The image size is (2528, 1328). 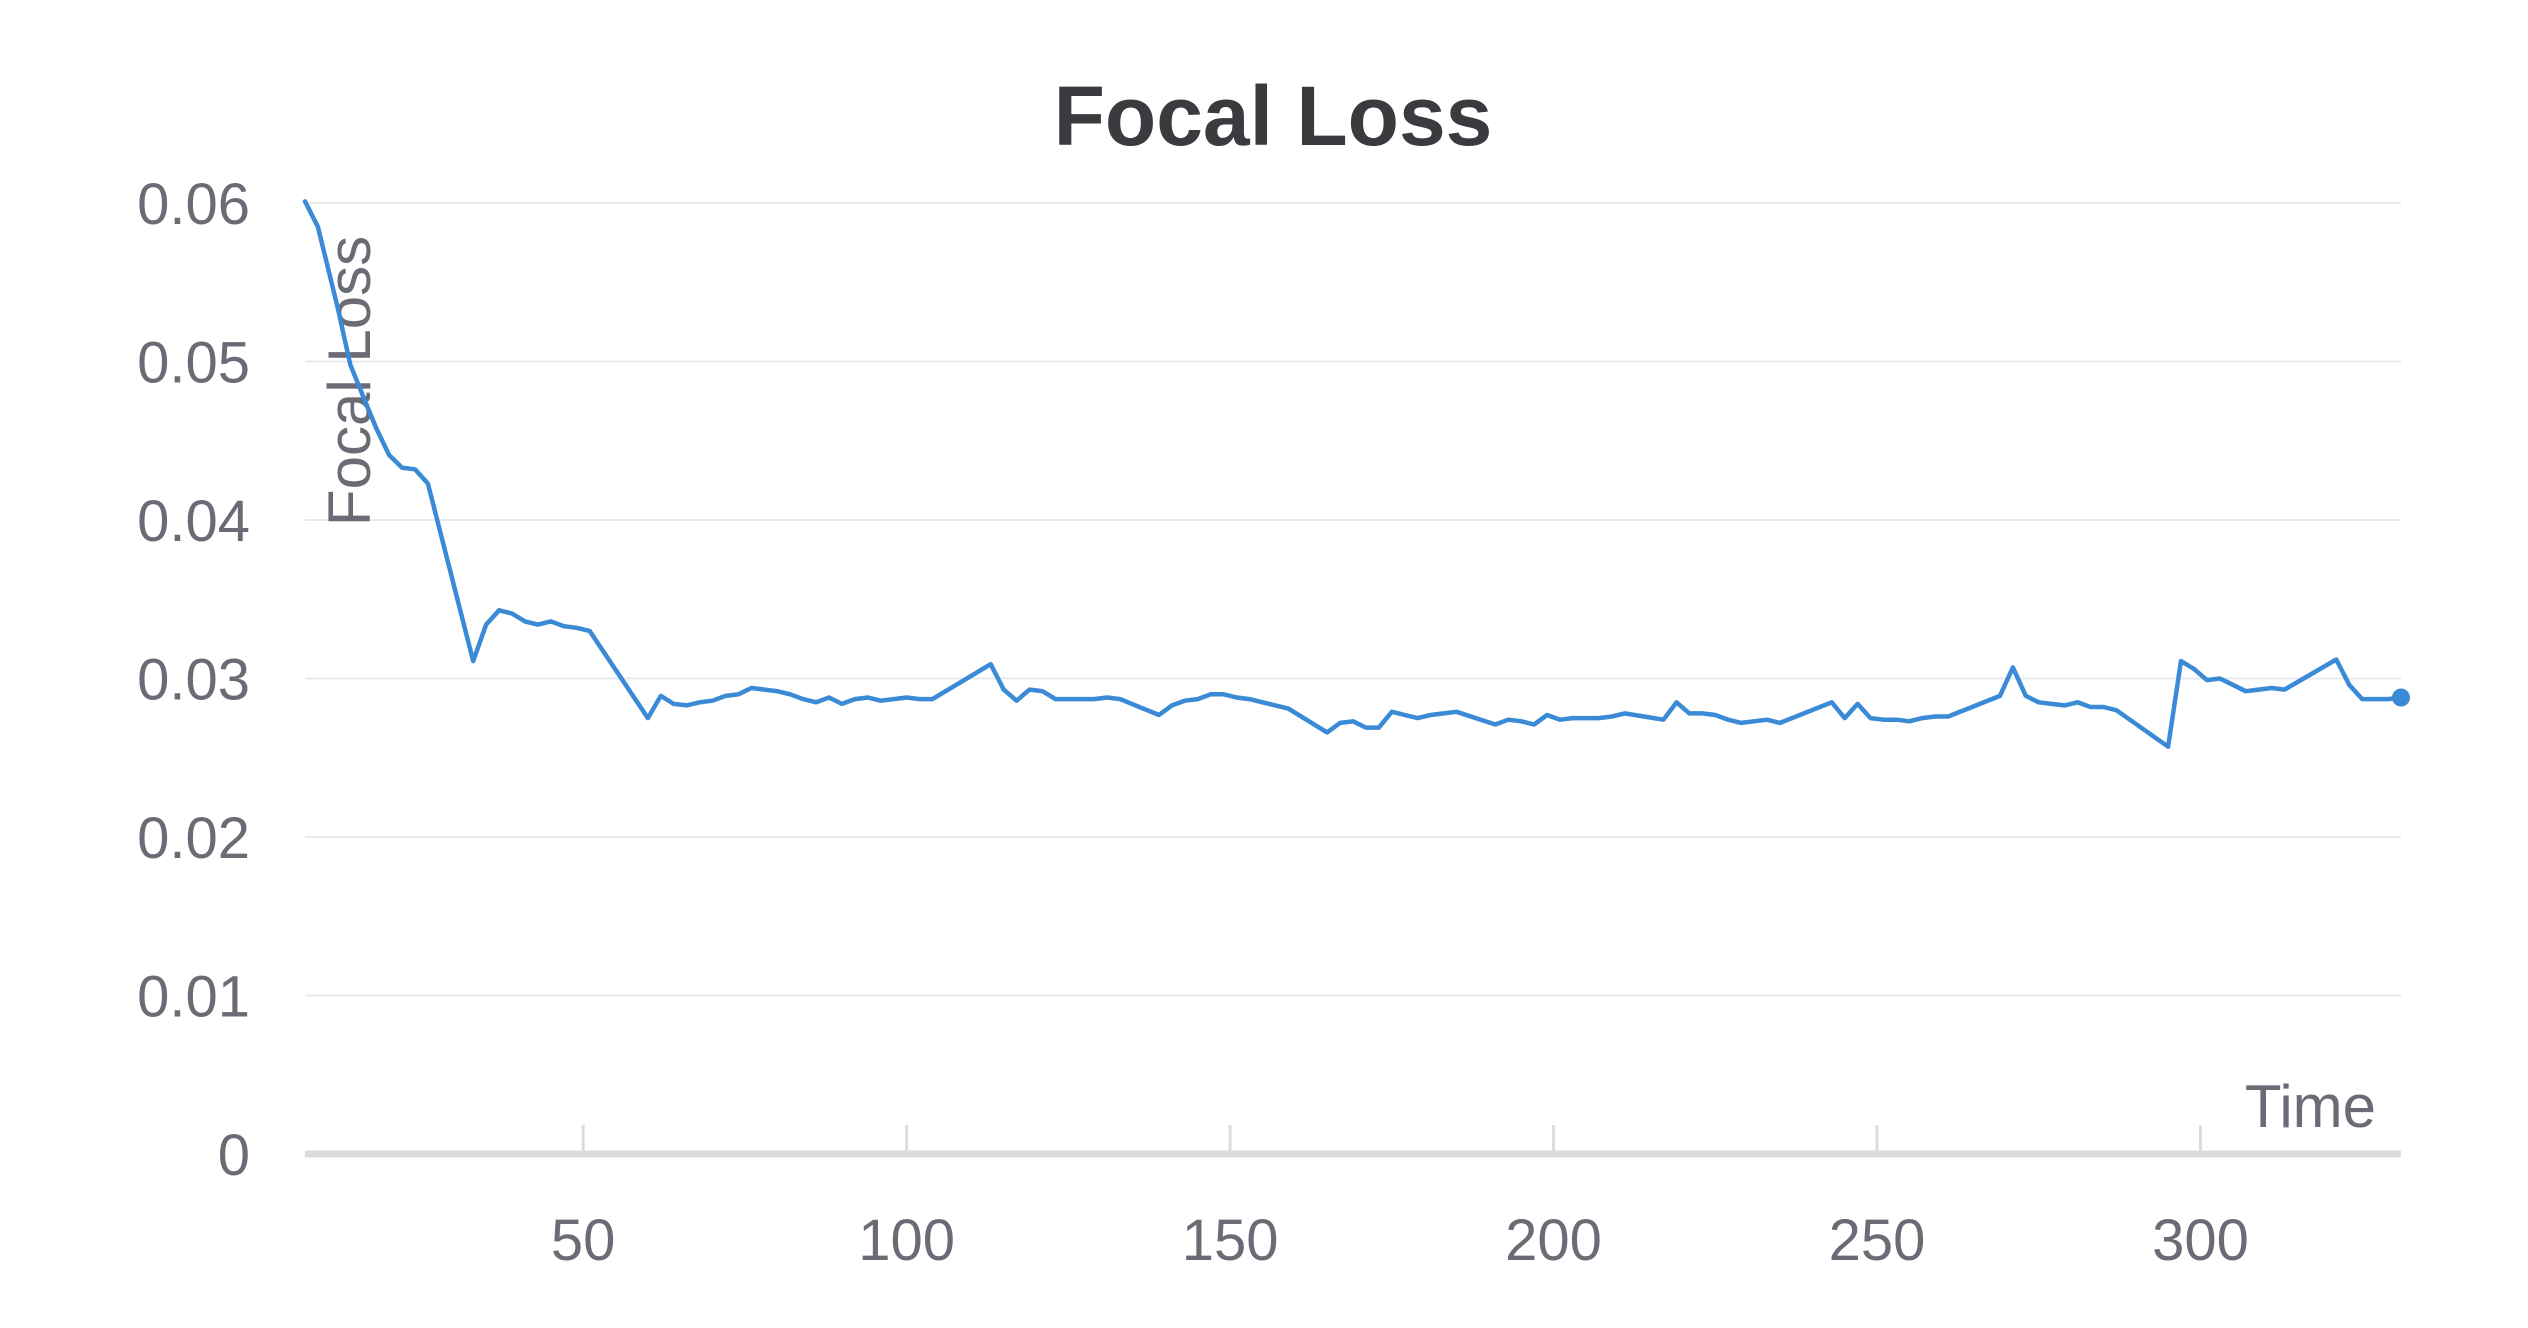 I want to click on y-tick-label: 0.01, so click(x=193, y=997).